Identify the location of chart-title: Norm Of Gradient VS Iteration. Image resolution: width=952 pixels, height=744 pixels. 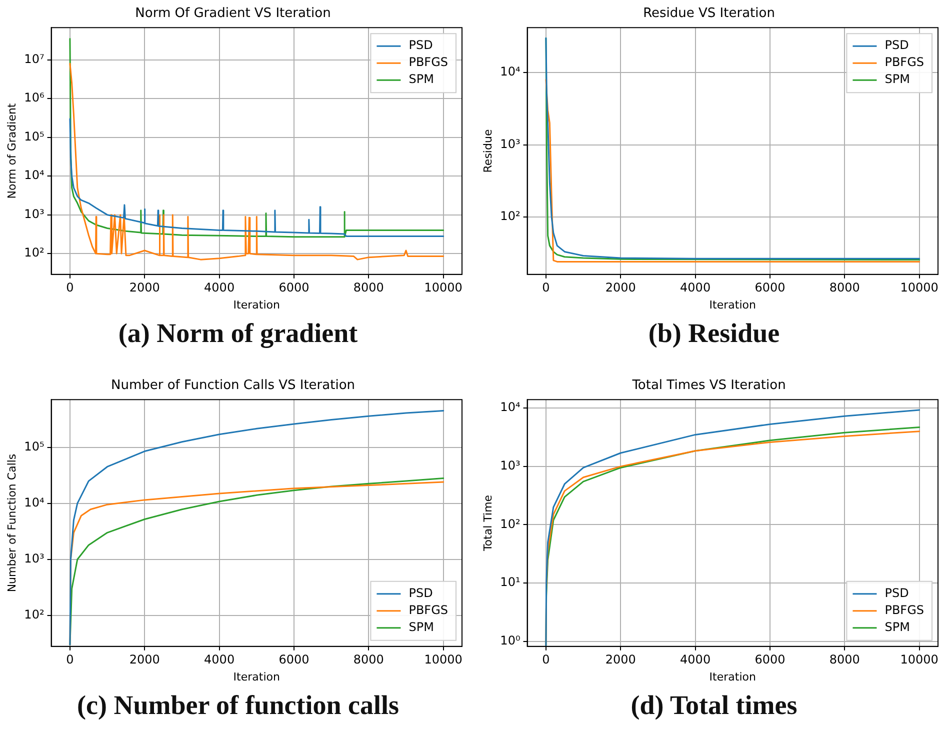
(233, 14).